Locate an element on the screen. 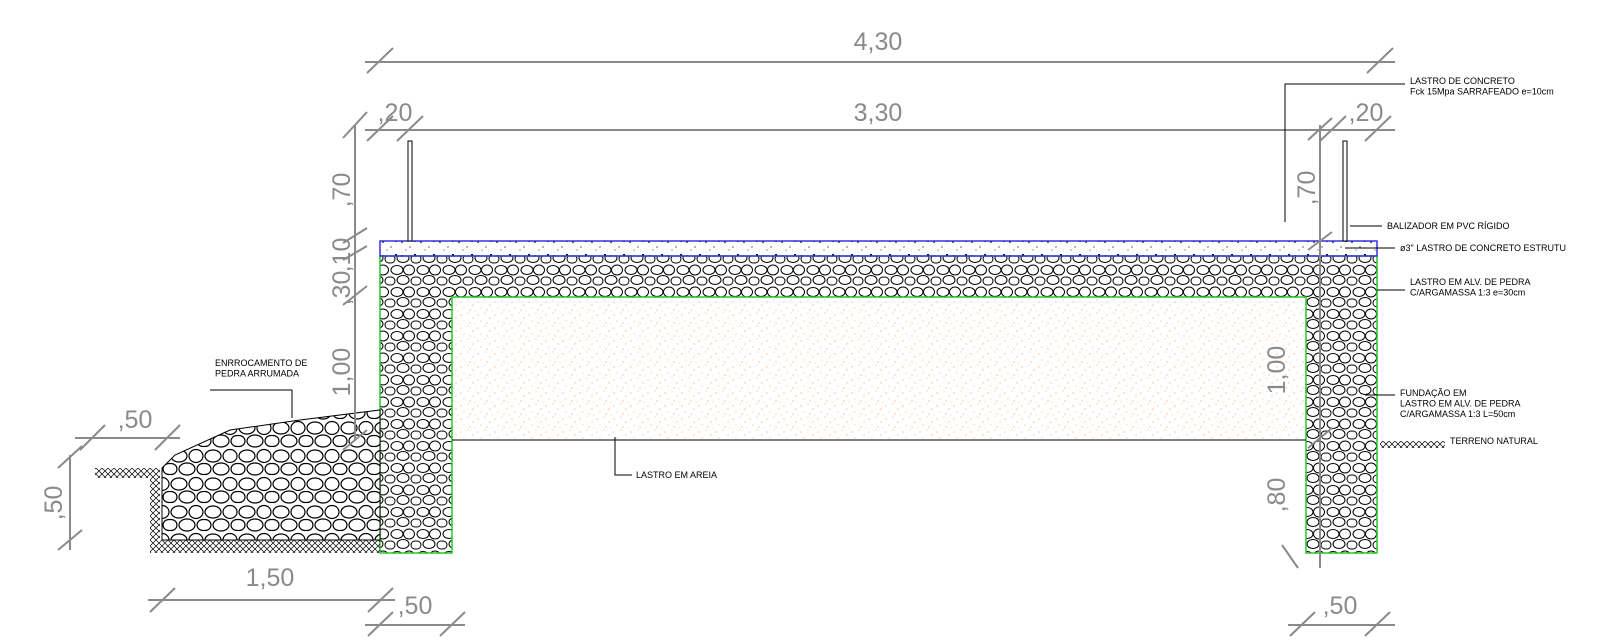 This screenshot has height=643, width=1597. note-text: PEDRA ARRUMADA is located at coordinates (257, 374).